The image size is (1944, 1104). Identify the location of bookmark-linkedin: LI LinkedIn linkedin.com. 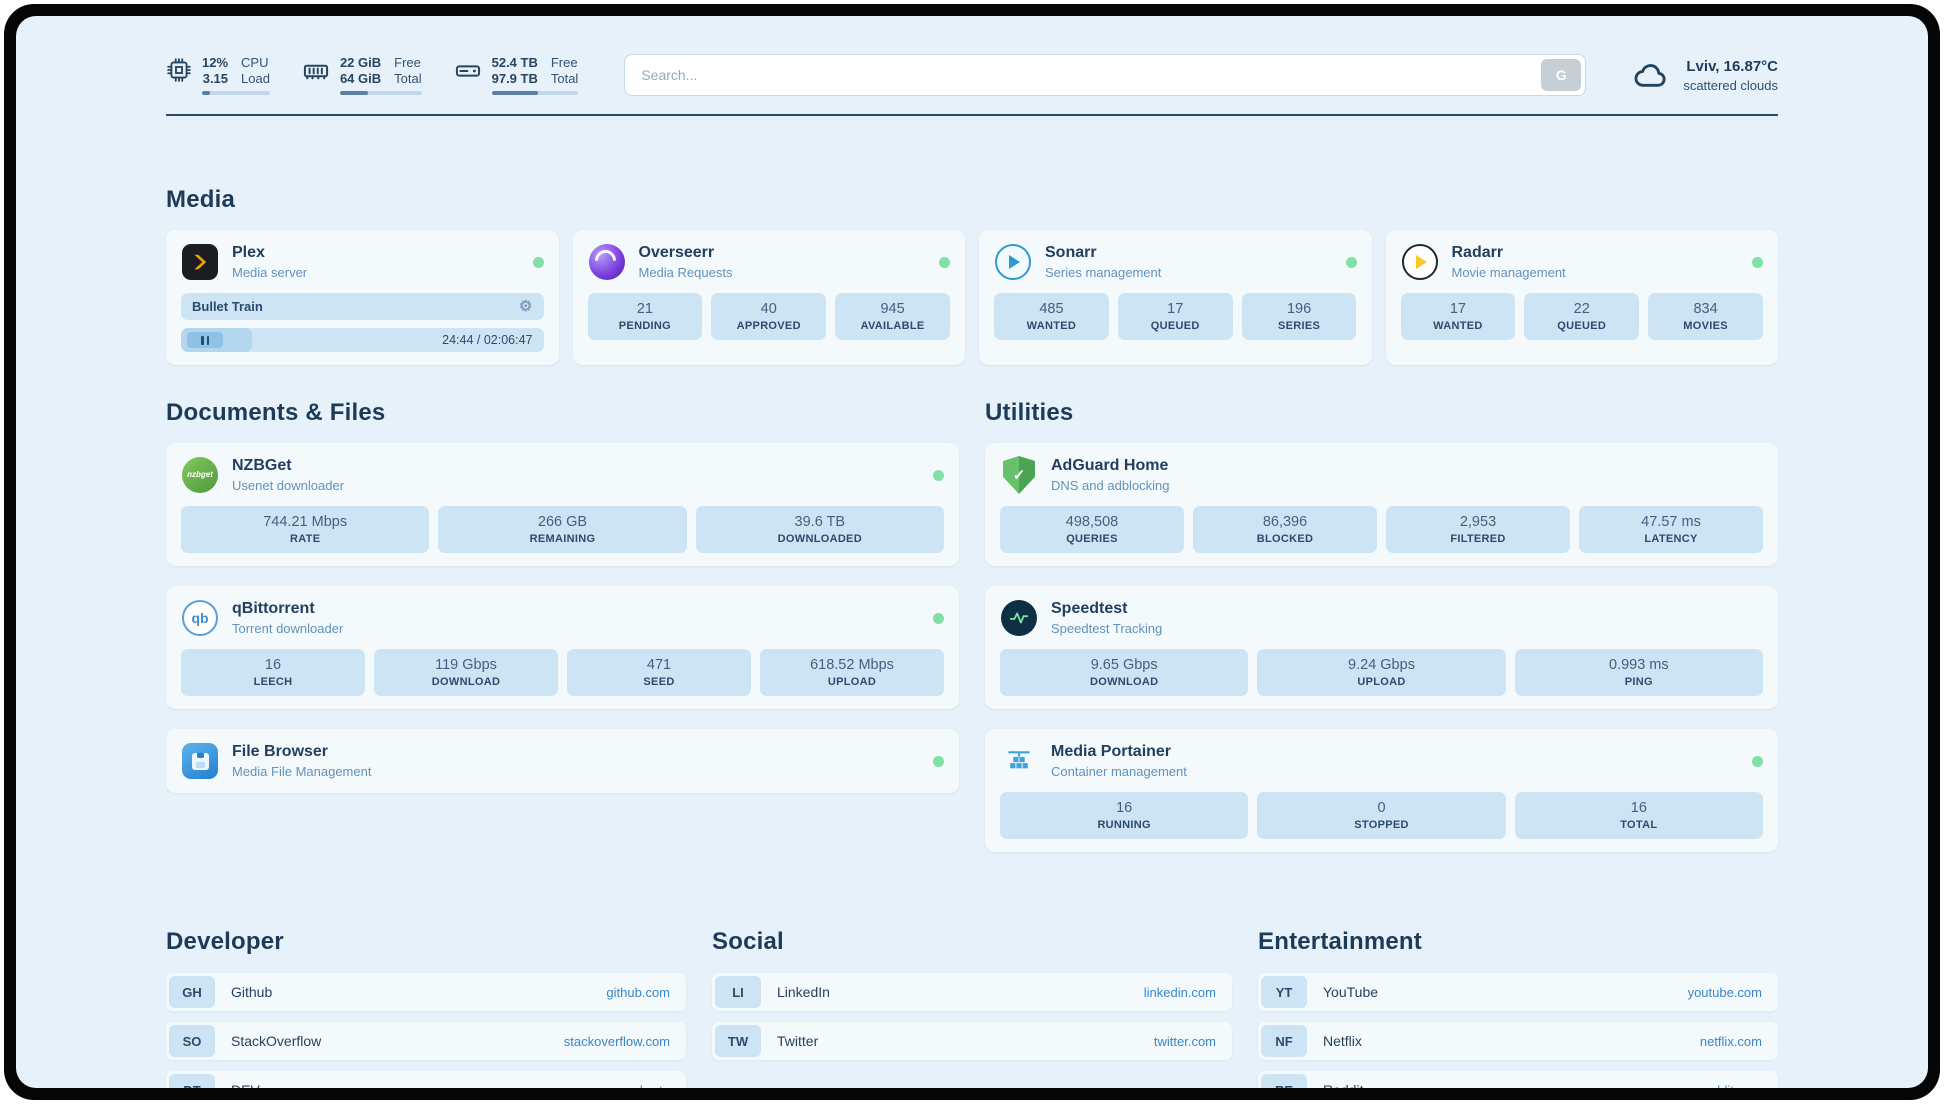
(972, 992).